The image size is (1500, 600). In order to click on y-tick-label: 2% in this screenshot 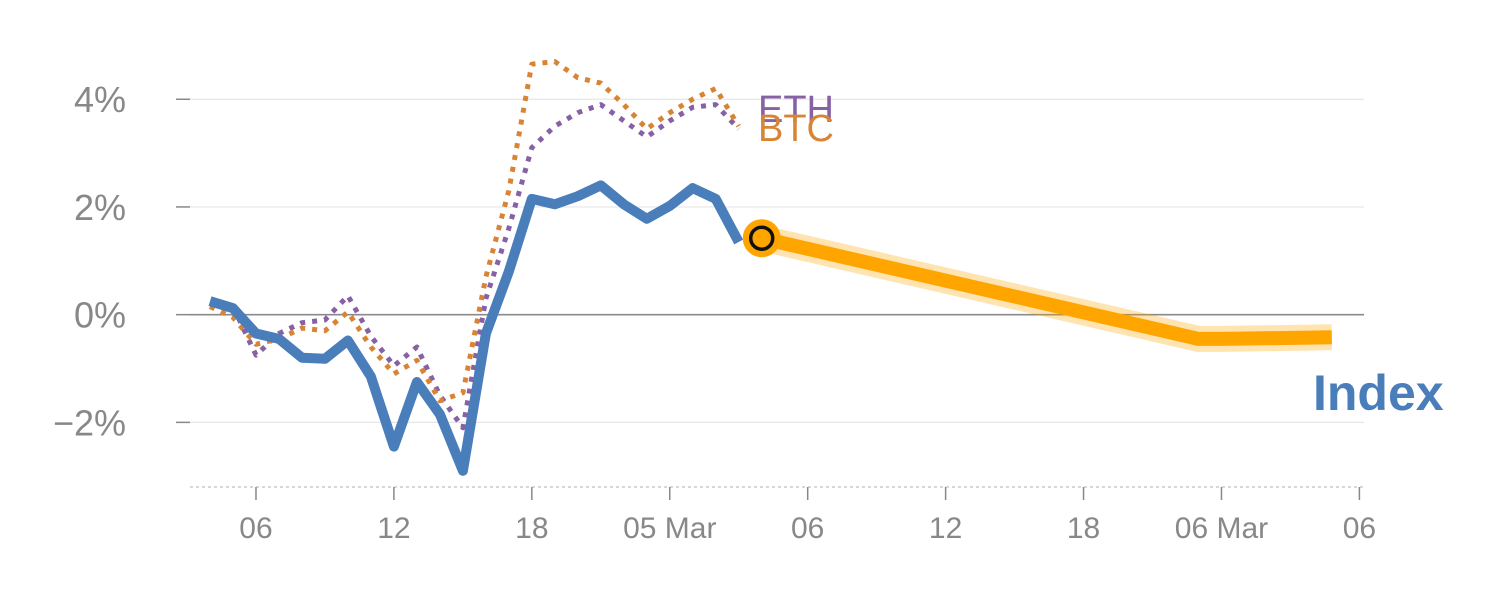, I will do `click(100, 207)`.